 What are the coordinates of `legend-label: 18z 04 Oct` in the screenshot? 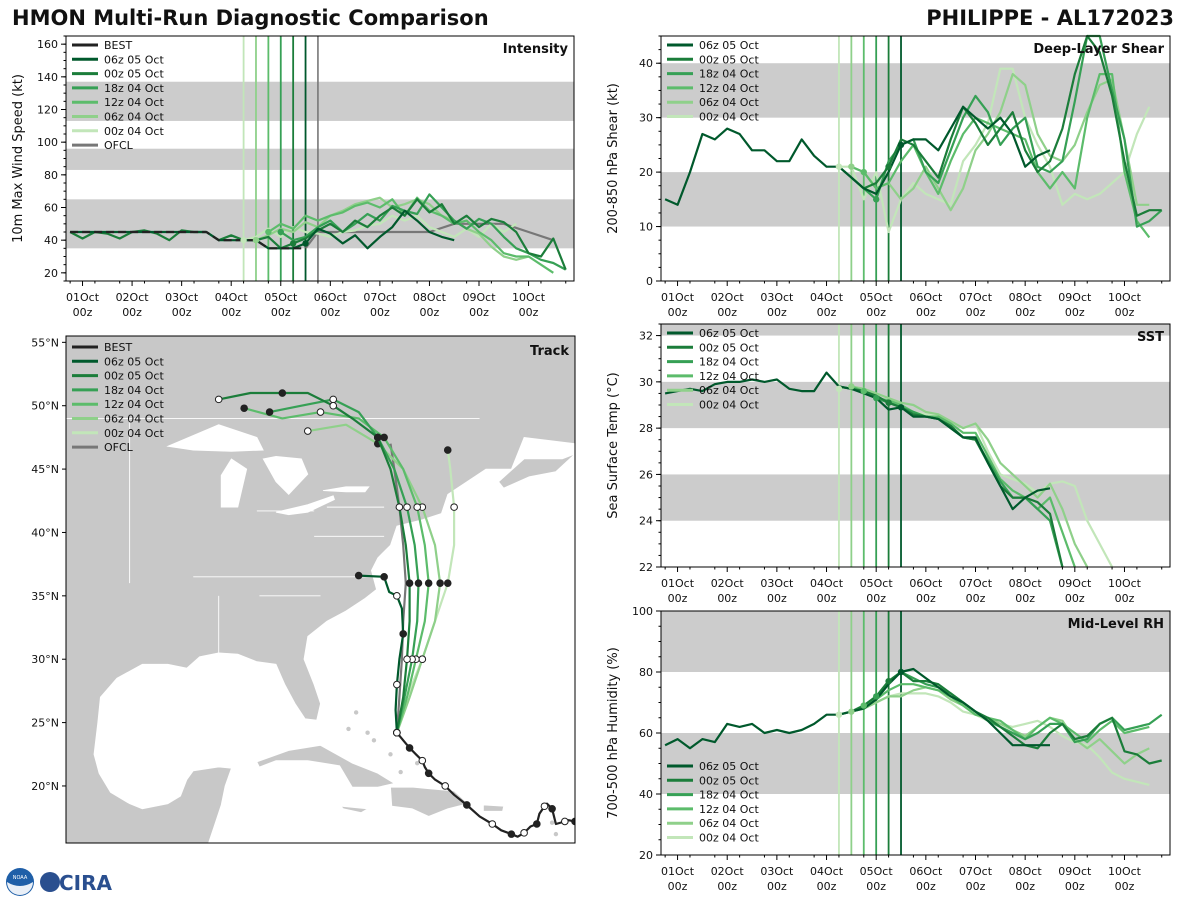 It's located at (729, 795).